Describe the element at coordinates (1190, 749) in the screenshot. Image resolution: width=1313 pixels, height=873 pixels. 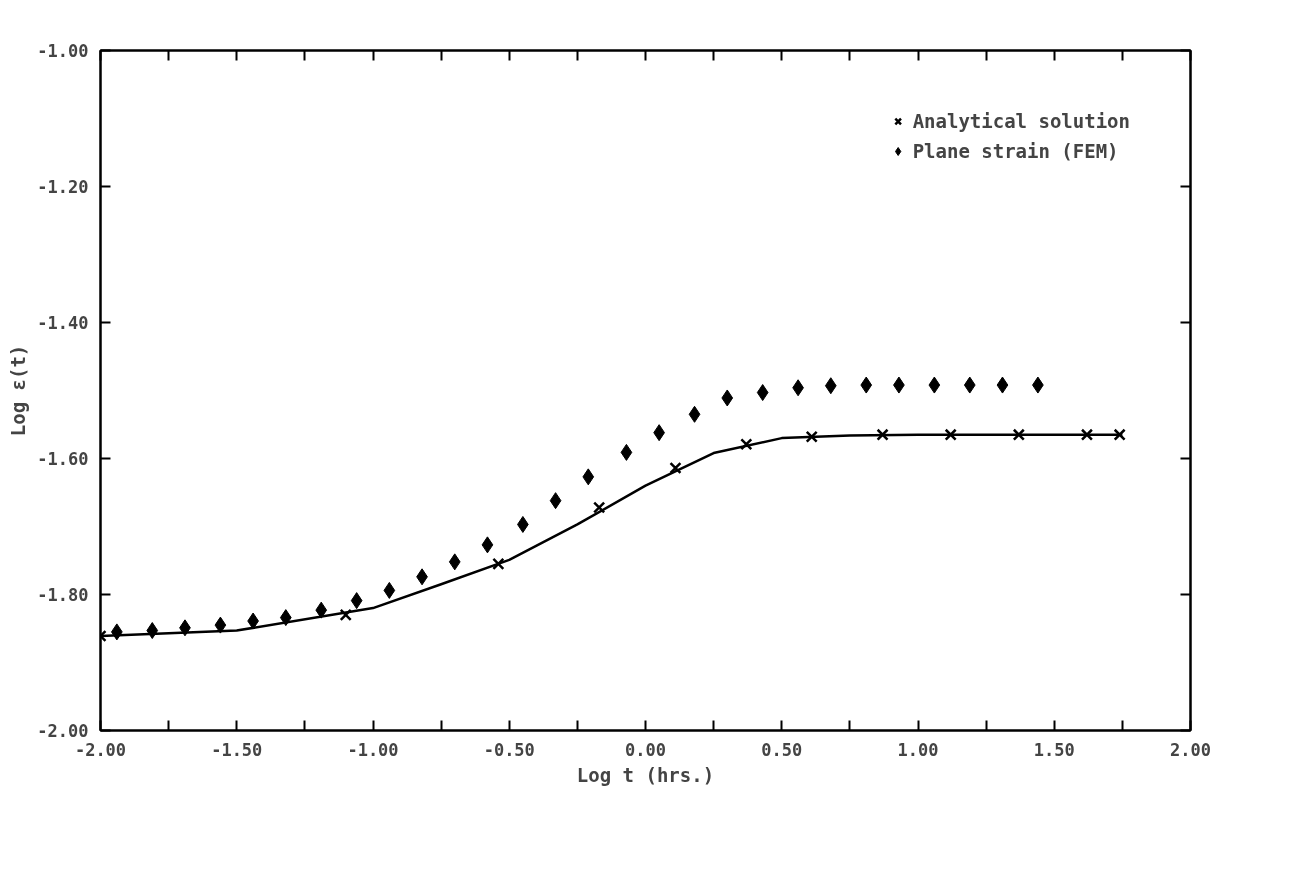
I see `x-tick-label: 2.00` at that location.